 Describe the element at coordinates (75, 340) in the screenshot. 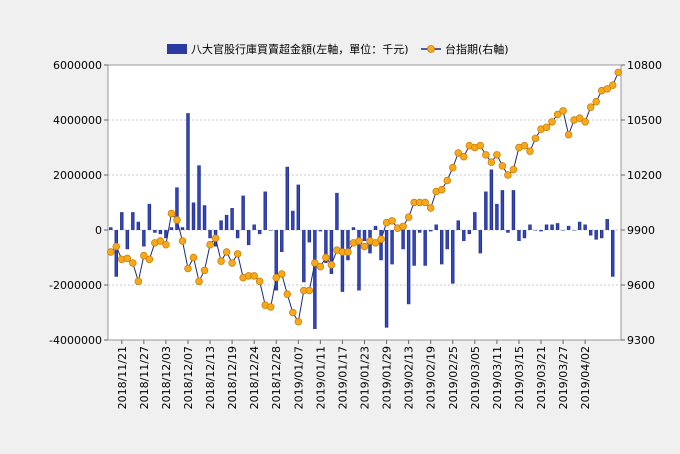

I see `left-tick-label: -4000000` at that location.